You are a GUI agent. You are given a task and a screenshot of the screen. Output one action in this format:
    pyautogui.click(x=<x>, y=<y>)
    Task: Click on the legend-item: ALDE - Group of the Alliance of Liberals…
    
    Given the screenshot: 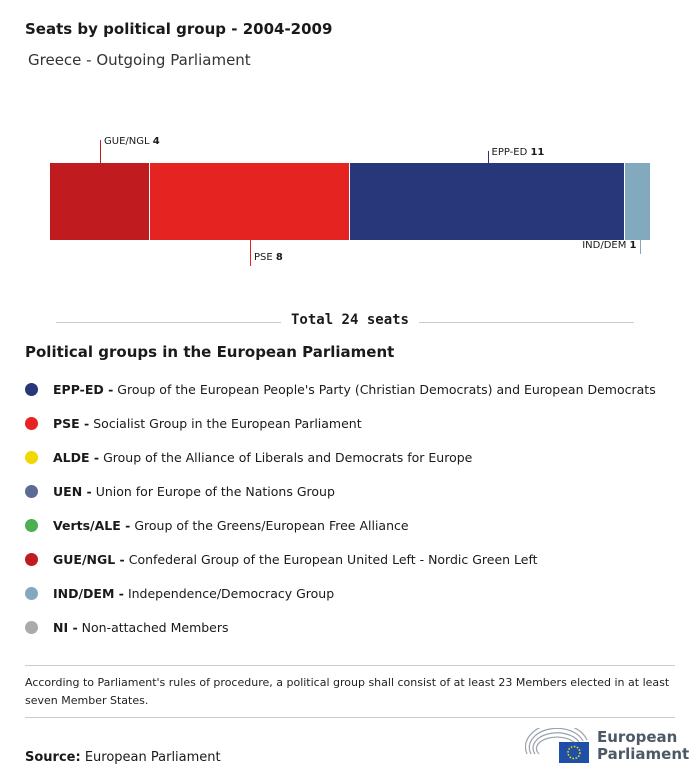 What is the action you would take?
    pyautogui.click(x=340, y=457)
    